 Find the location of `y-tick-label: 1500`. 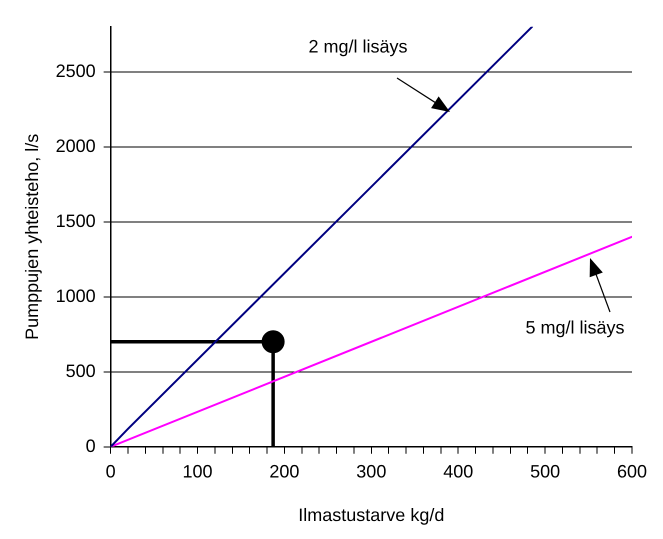

y-tick-label: 1500 is located at coordinates (76, 220).